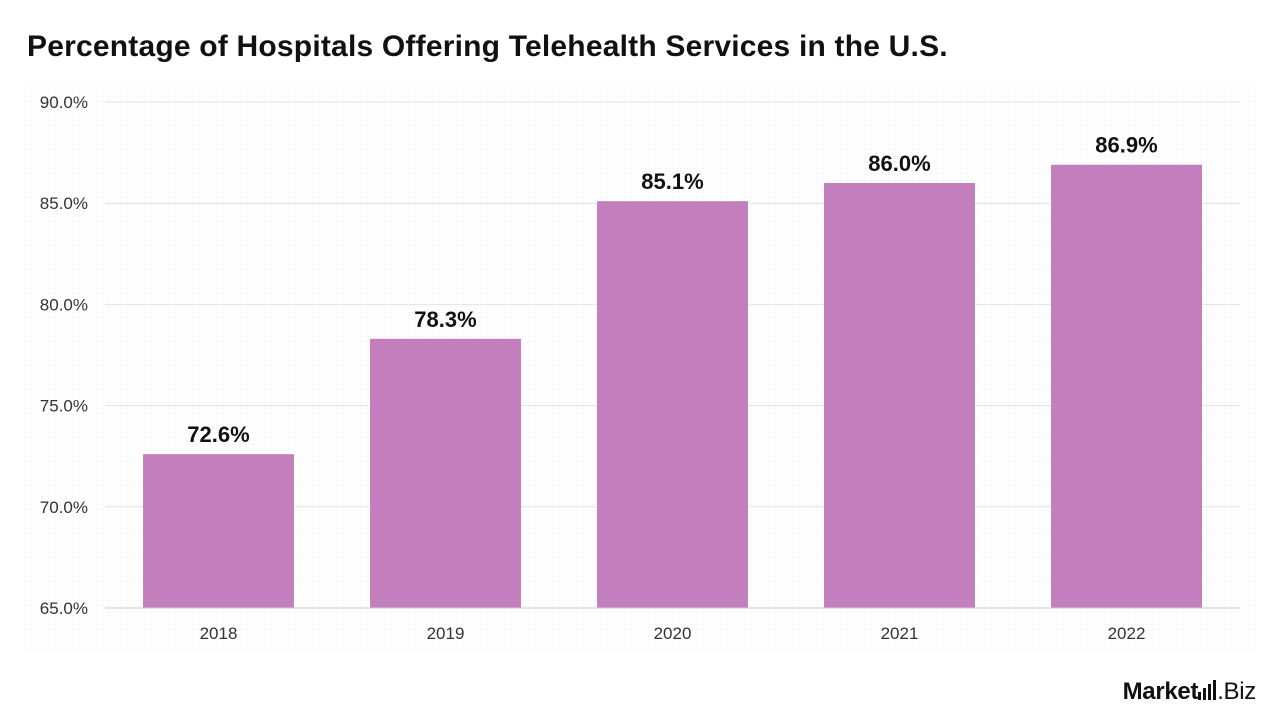  Describe the element at coordinates (64, 304) in the screenshot. I see `y-tick-label: 80.0%` at that location.